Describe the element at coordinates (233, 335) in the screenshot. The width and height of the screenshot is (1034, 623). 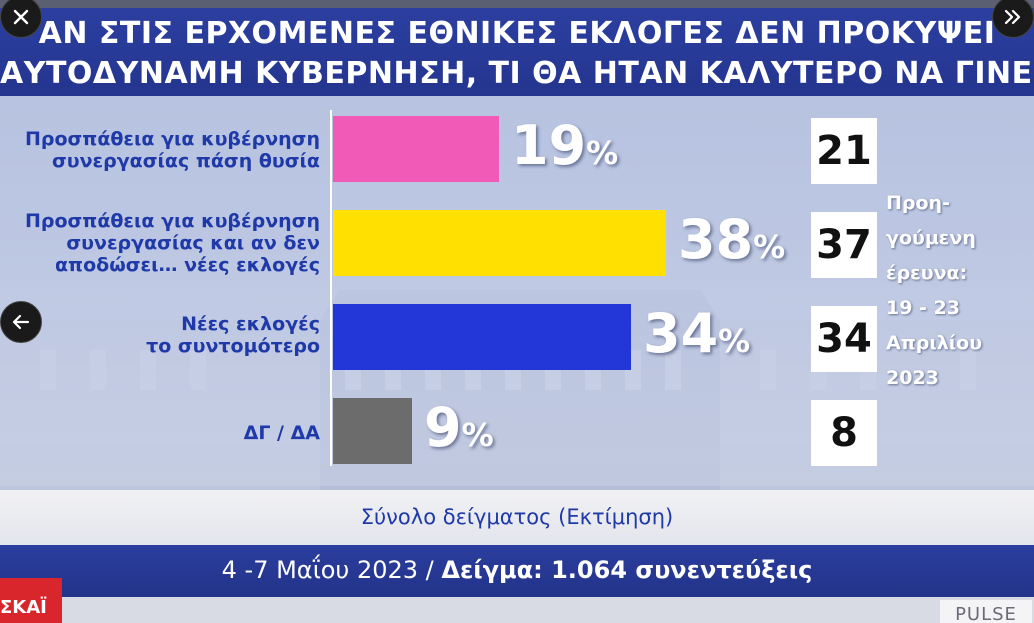
I see `category-label-3: Νέες εκλογές το συντομότερο` at that location.